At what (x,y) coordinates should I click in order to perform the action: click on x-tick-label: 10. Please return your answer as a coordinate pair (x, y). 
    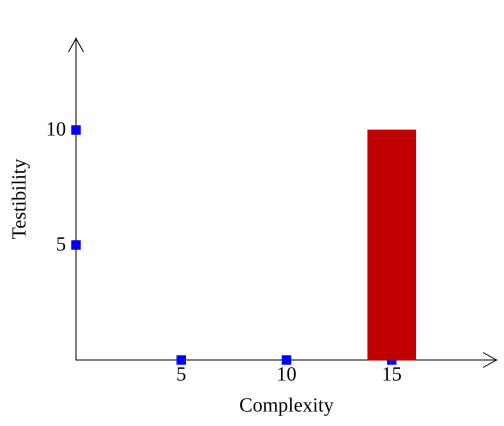
    Looking at the image, I should click on (286, 374).